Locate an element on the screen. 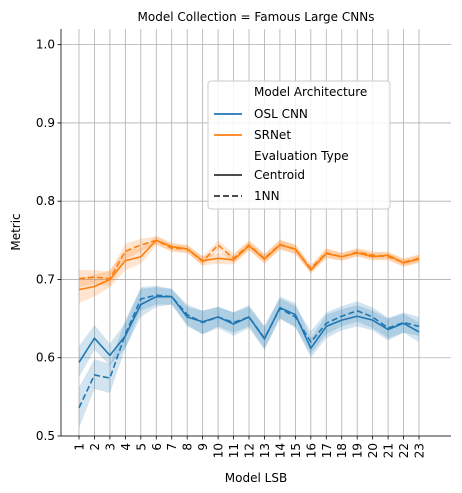 Image resolution: width=462 pixels, height=493 pixels. legend-label-centroid: Centroid is located at coordinates (279, 175).